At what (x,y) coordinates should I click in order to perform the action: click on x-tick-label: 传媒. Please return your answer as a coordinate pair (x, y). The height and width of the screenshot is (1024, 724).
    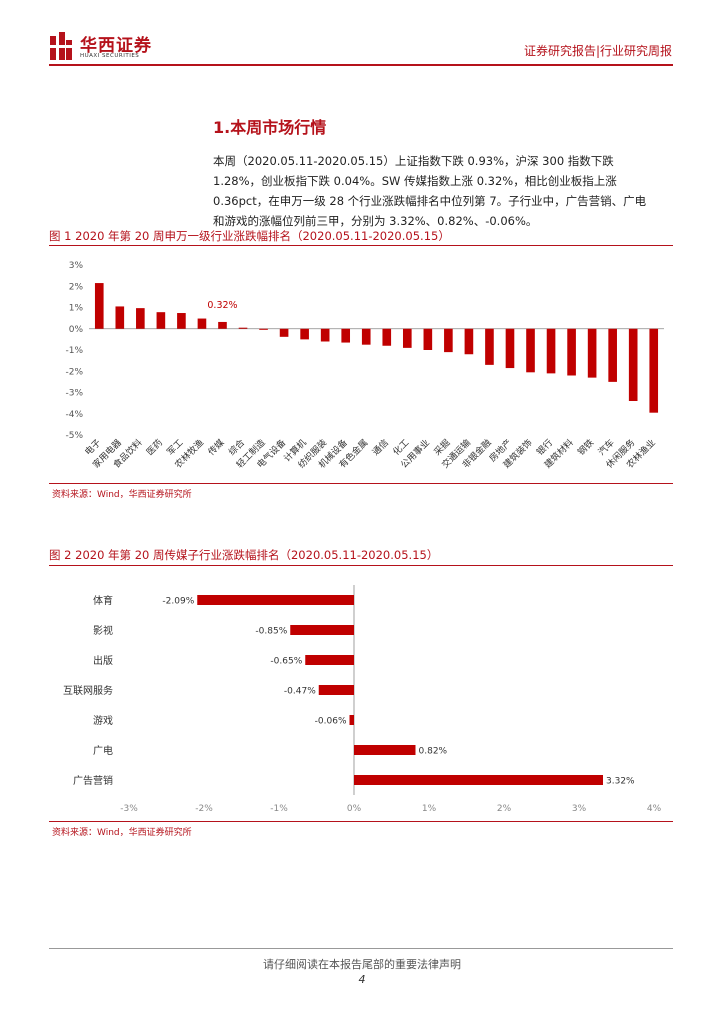
    Looking at the image, I should click on (215, 447).